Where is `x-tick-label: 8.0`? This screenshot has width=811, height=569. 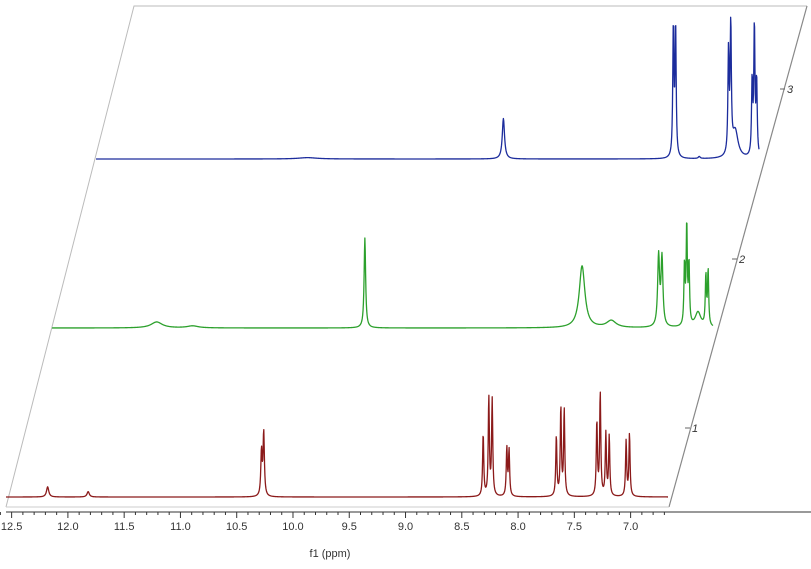
x-tick-label: 8.0 is located at coordinates (517, 527).